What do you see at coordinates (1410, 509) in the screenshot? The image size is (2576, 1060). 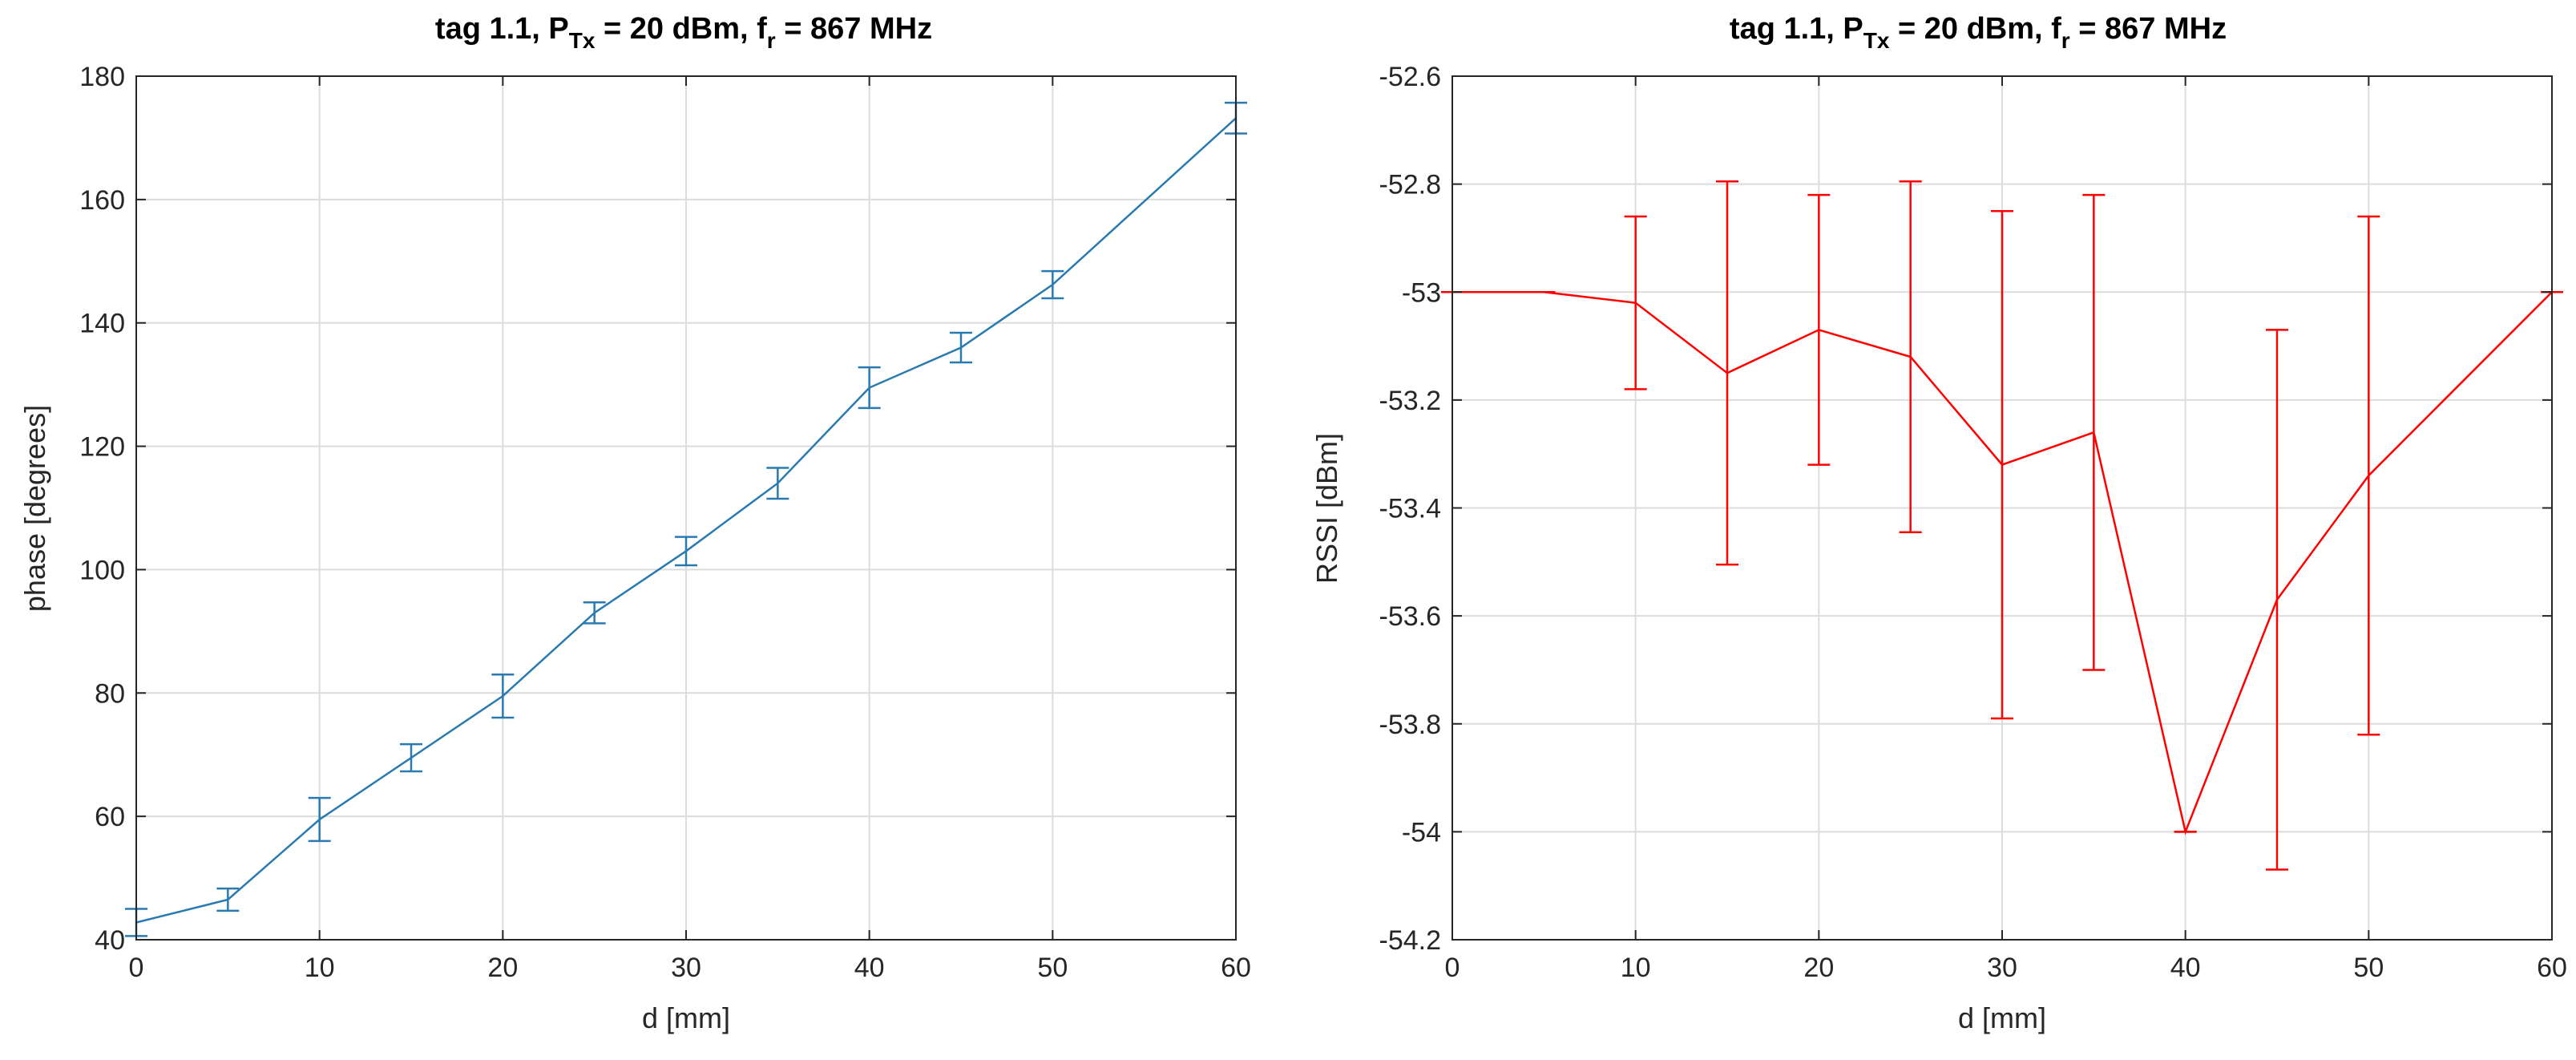 I see `rssi-y-tick-label: -53.4` at bounding box center [1410, 509].